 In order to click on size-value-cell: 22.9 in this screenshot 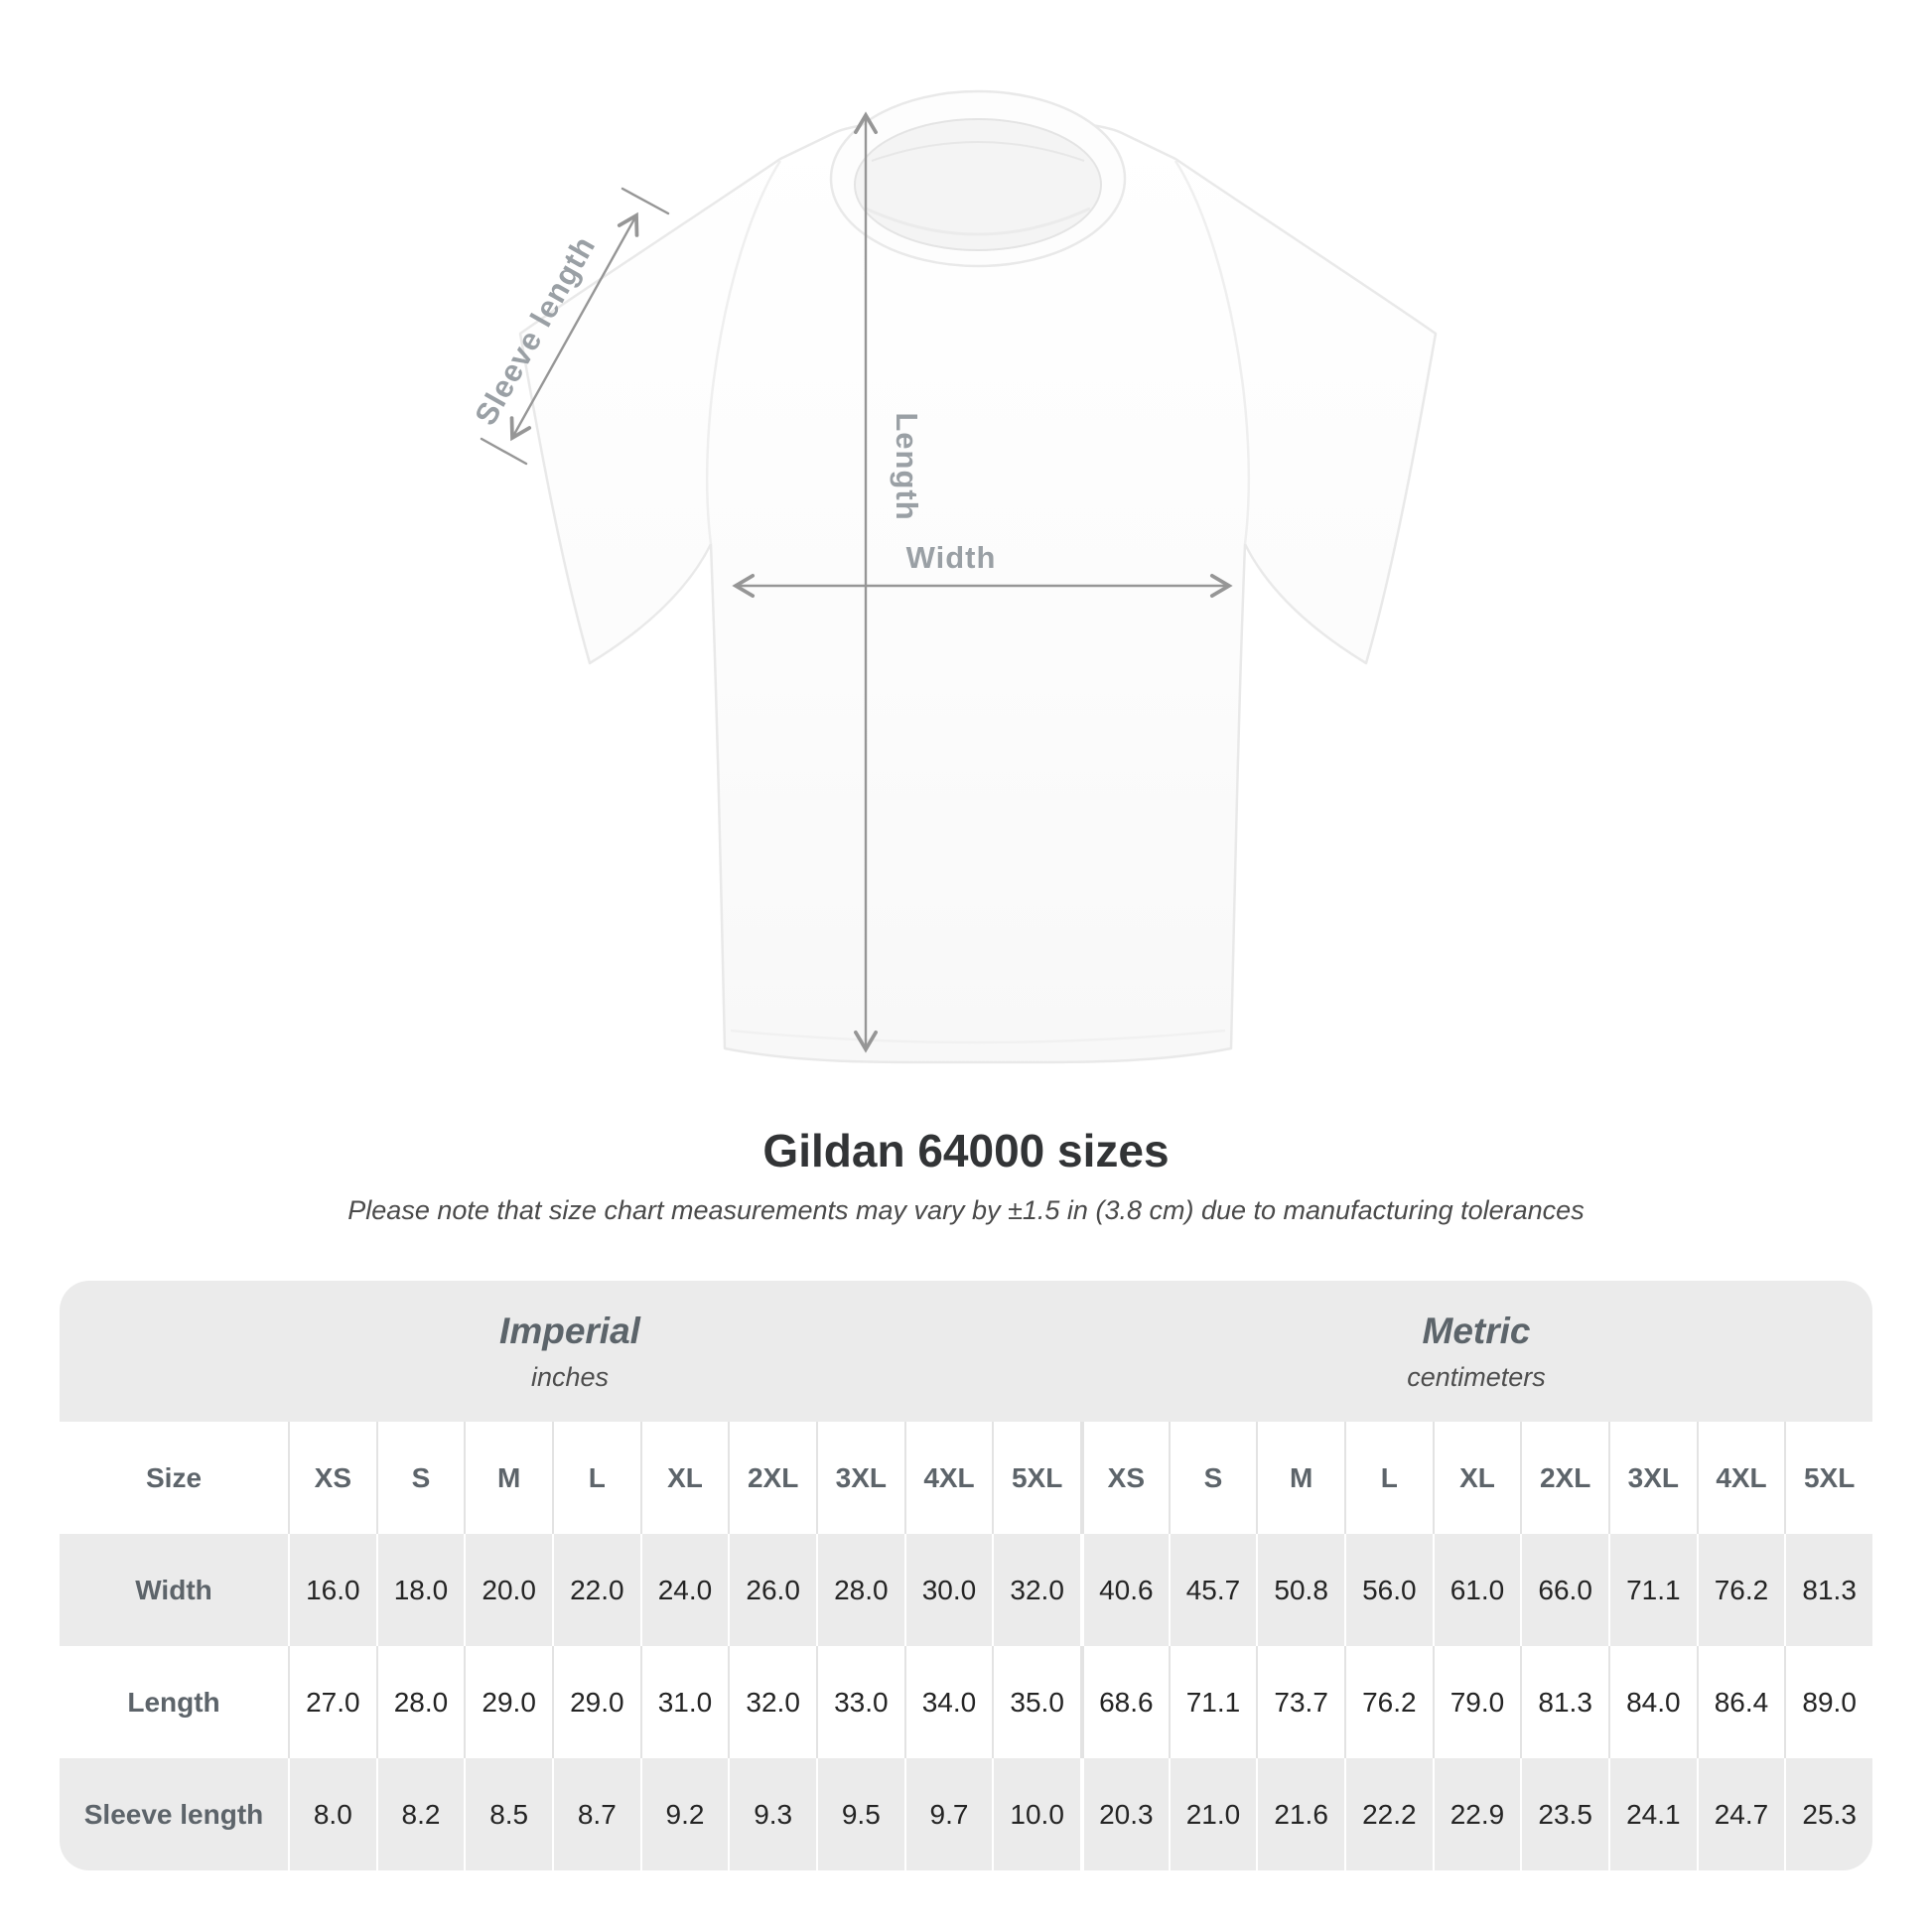, I will do `click(1477, 1814)`.